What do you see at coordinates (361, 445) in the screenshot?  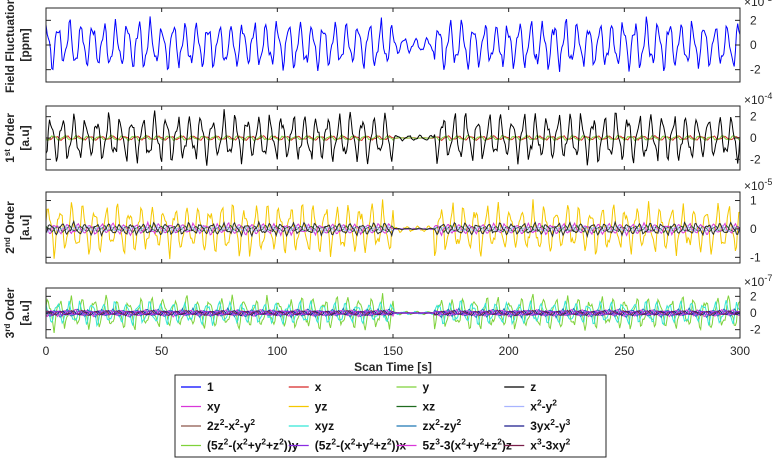 I see `legend-label: (5z2-(x2+y2+z2))x` at bounding box center [361, 445].